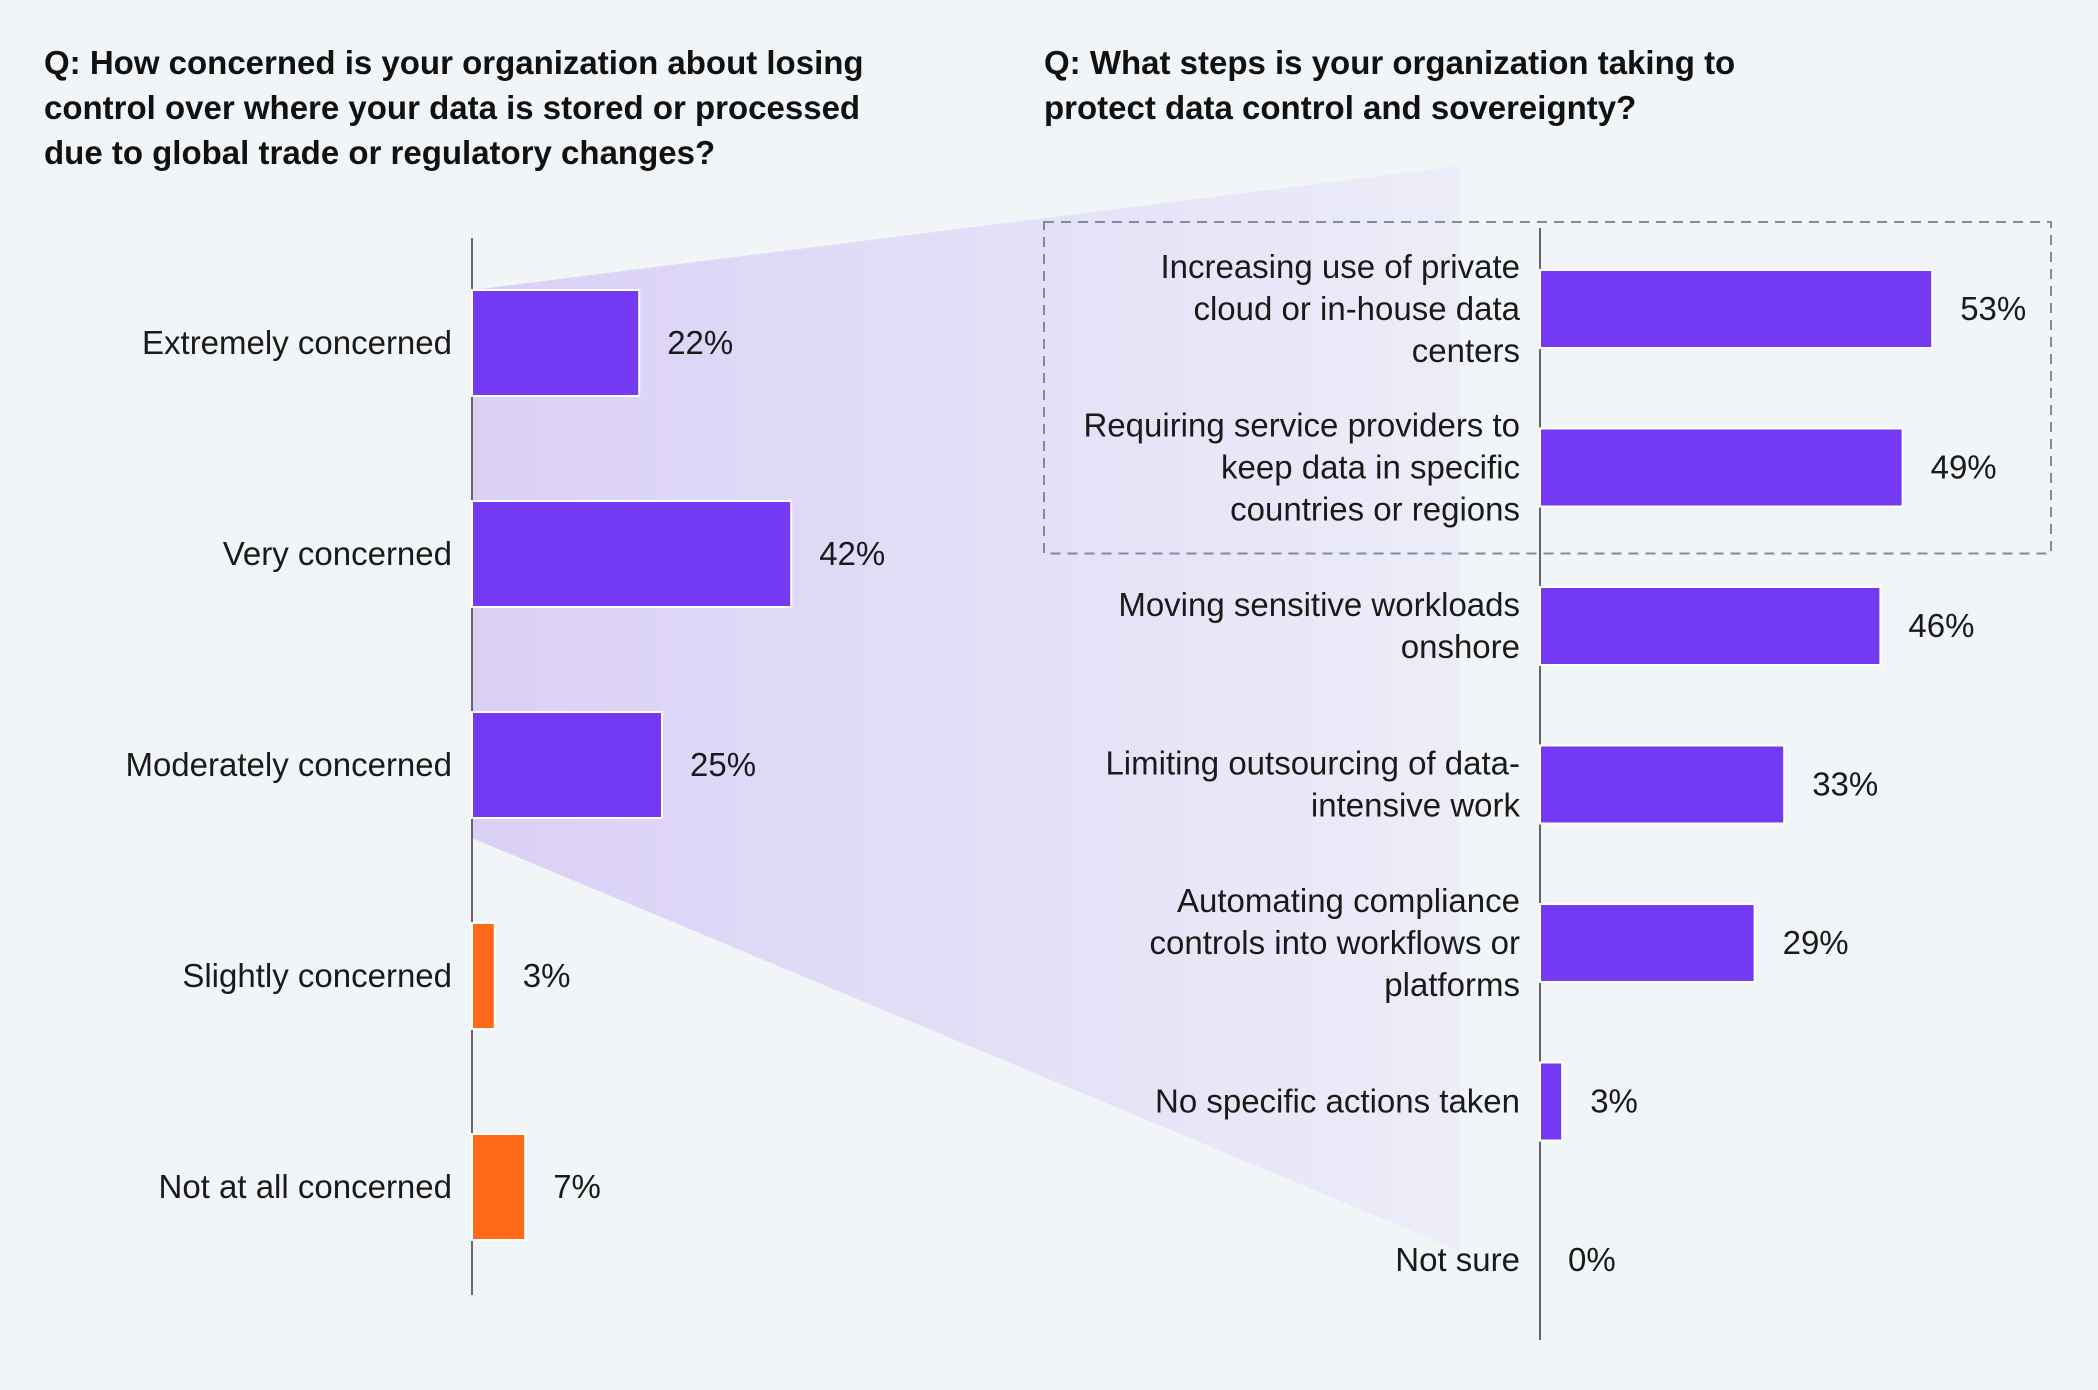 The image size is (2098, 1390). I want to click on right-value-label: 29%, so click(1816, 942).